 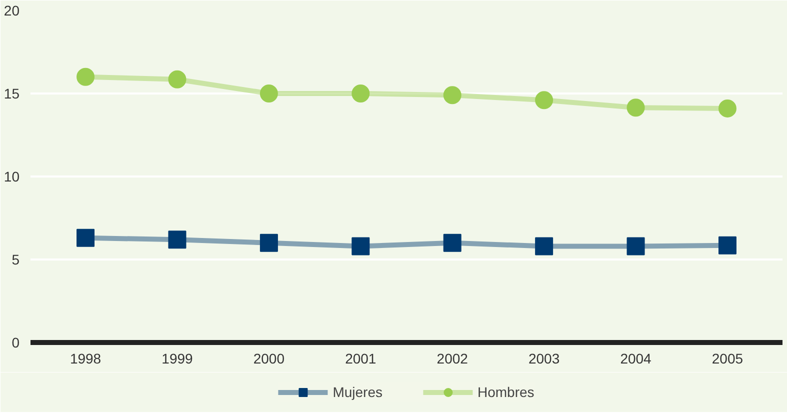 What do you see at coordinates (269, 358) in the screenshot?
I see `x-tick-label: 2000` at bounding box center [269, 358].